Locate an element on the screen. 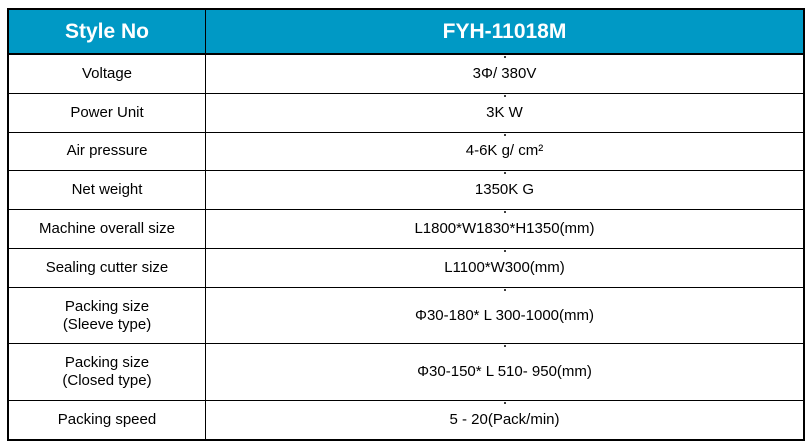  table-row: Packing speed 5 - 20(Pack/min) is located at coordinates (406, 420).